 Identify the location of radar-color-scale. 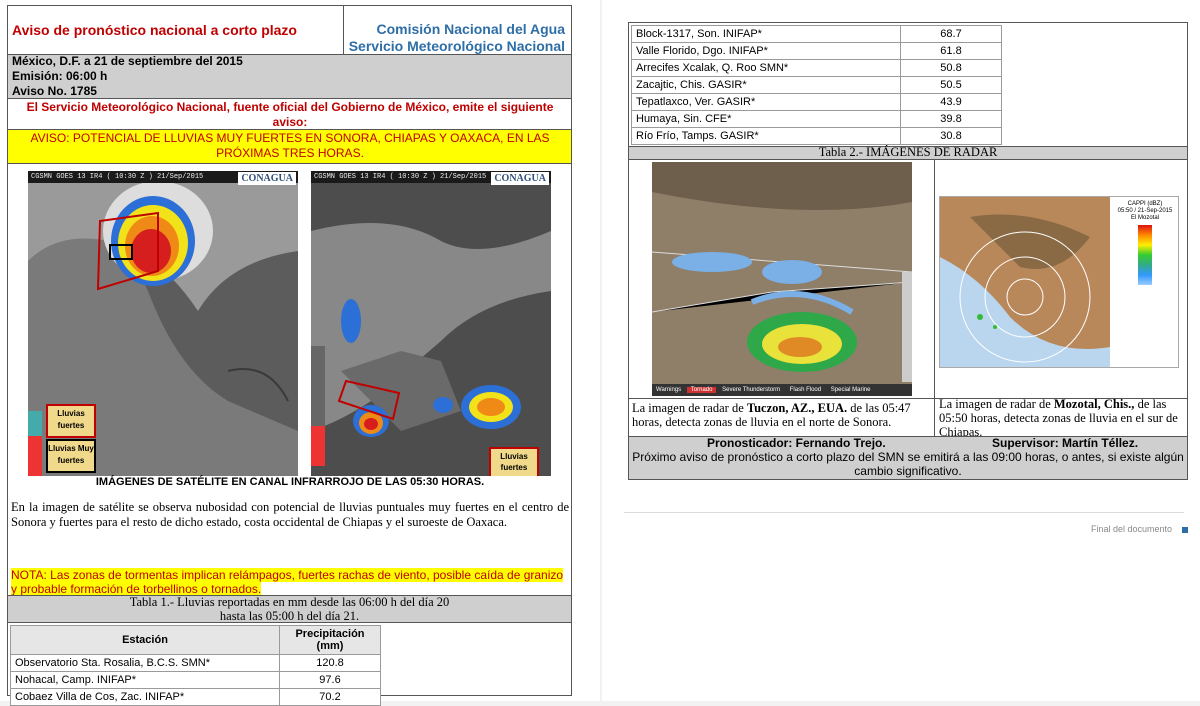
(1145, 255).